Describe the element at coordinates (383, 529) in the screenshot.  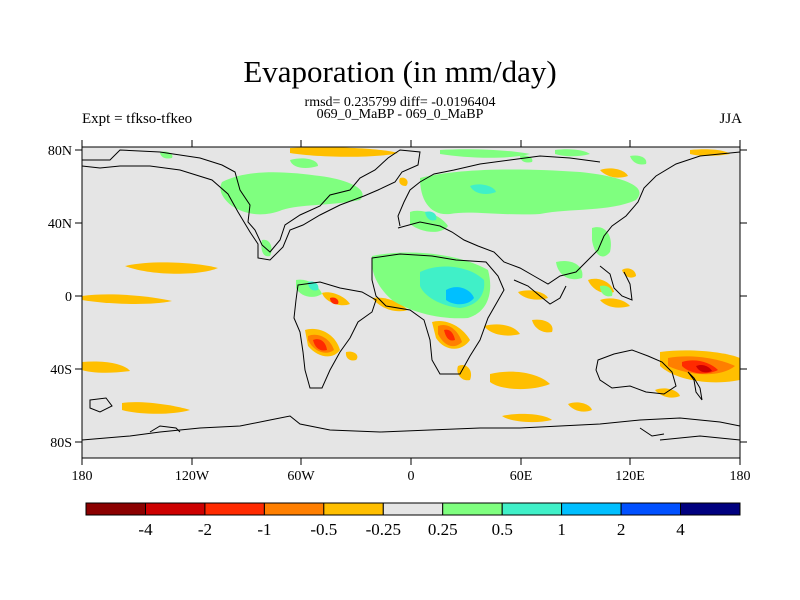
I see `colorbar-label-4: -0.25` at that location.